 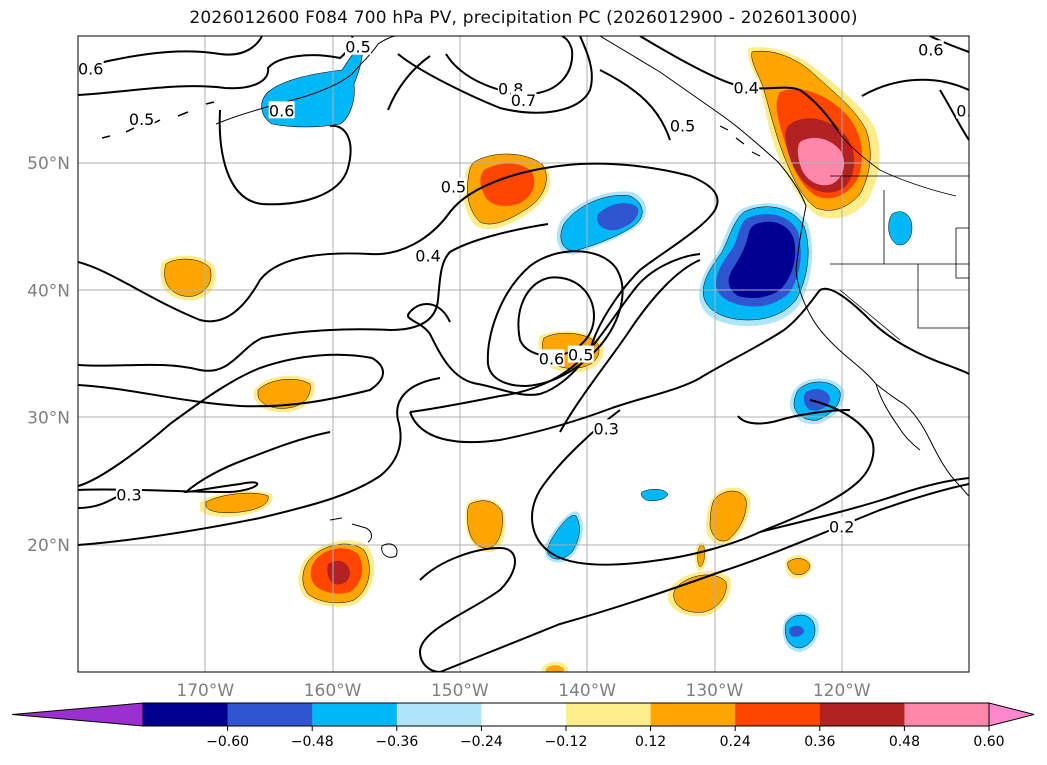 I want to click on pv-contour-0.5-northwest, so click(x=216, y=66).